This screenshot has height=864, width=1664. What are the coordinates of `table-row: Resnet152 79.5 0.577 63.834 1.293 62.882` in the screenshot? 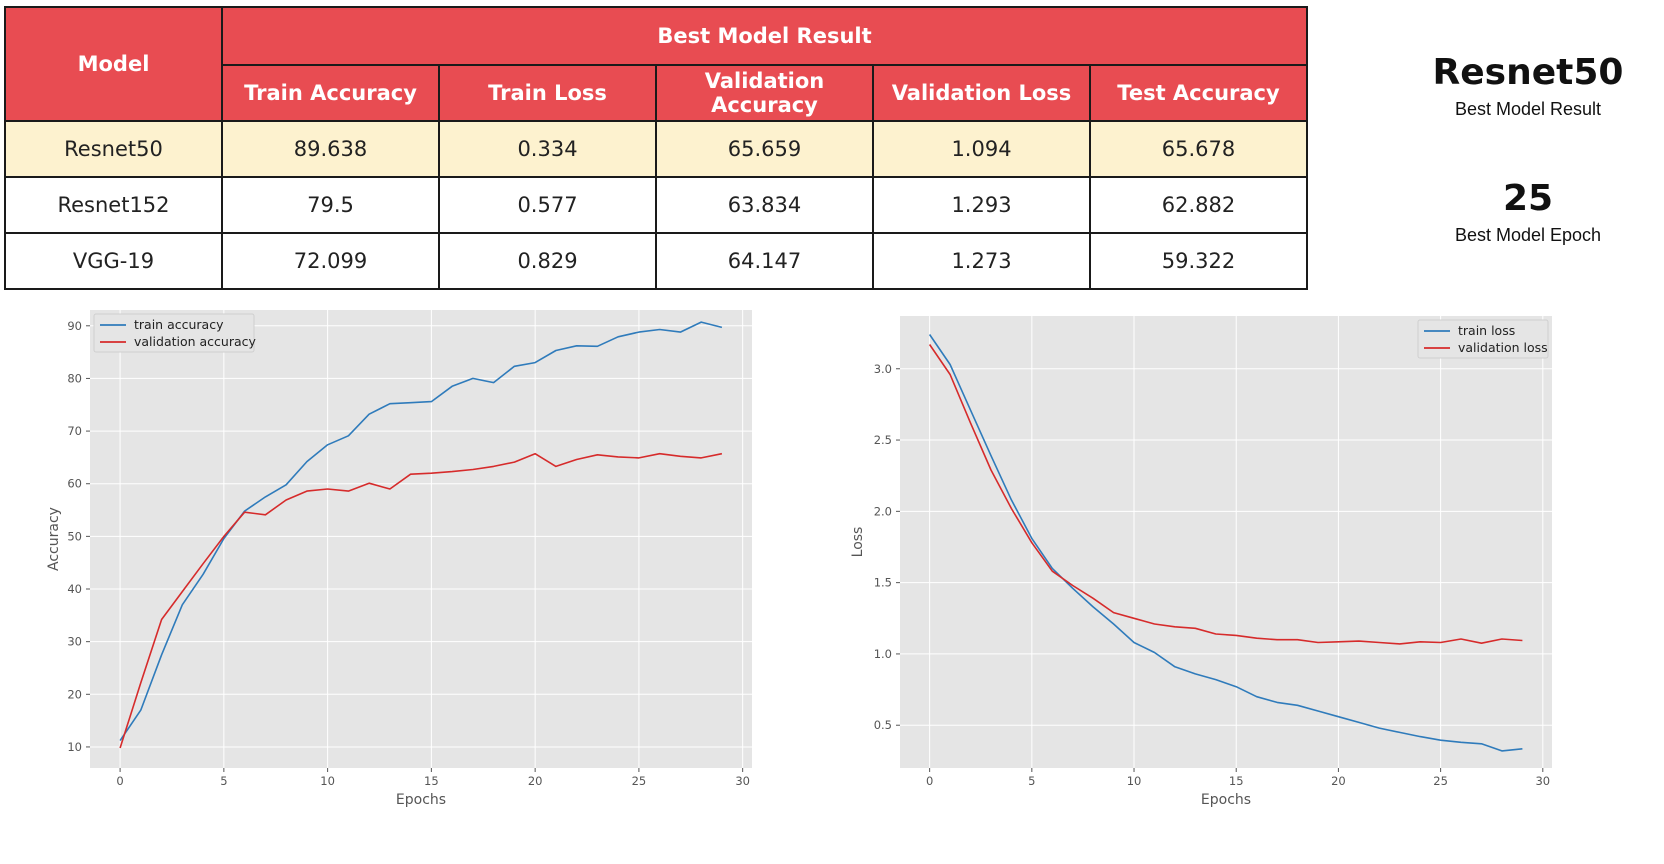 It's located at (656, 205).